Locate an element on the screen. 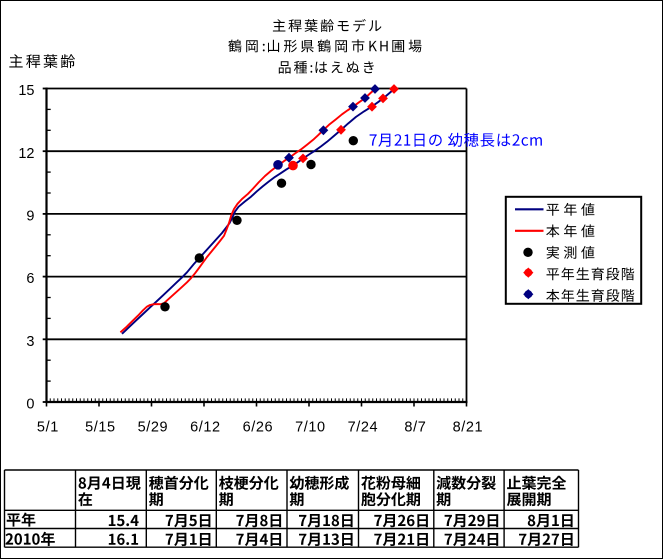 This screenshot has width=663, height=560. svg-text: 5/15 is located at coordinates (100, 428).